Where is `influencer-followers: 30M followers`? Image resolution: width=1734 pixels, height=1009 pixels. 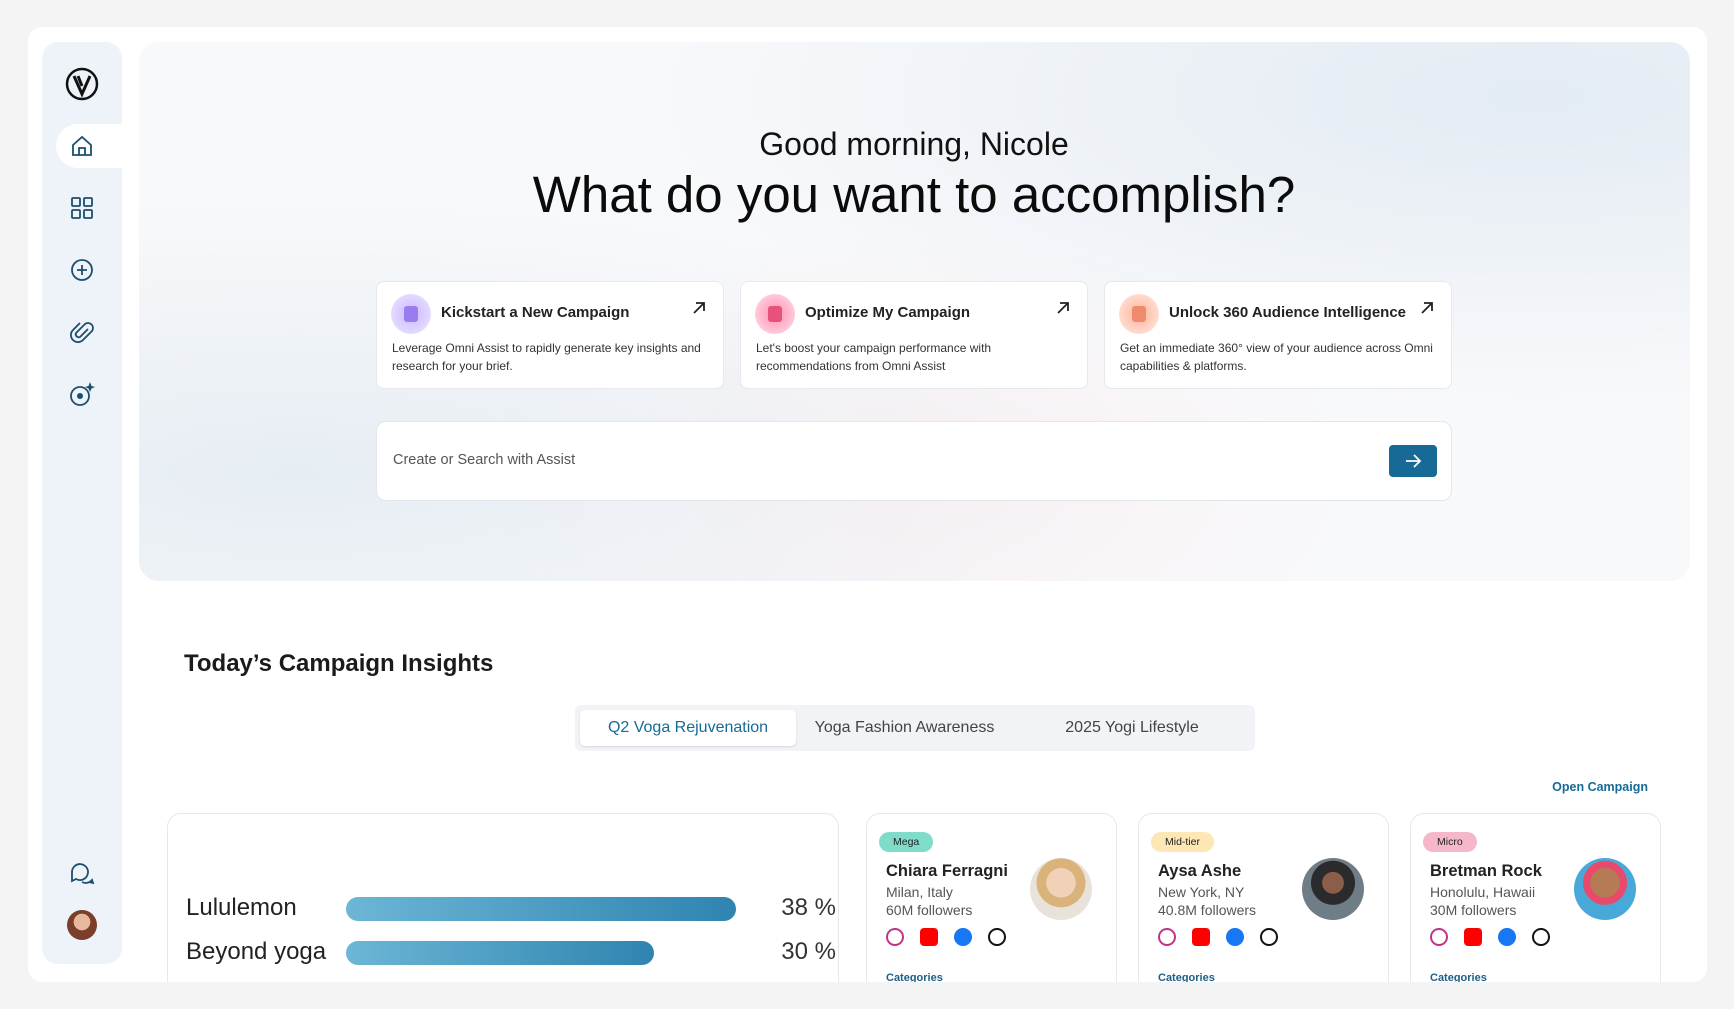 influencer-followers: 30M followers is located at coordinates (1473, 910).